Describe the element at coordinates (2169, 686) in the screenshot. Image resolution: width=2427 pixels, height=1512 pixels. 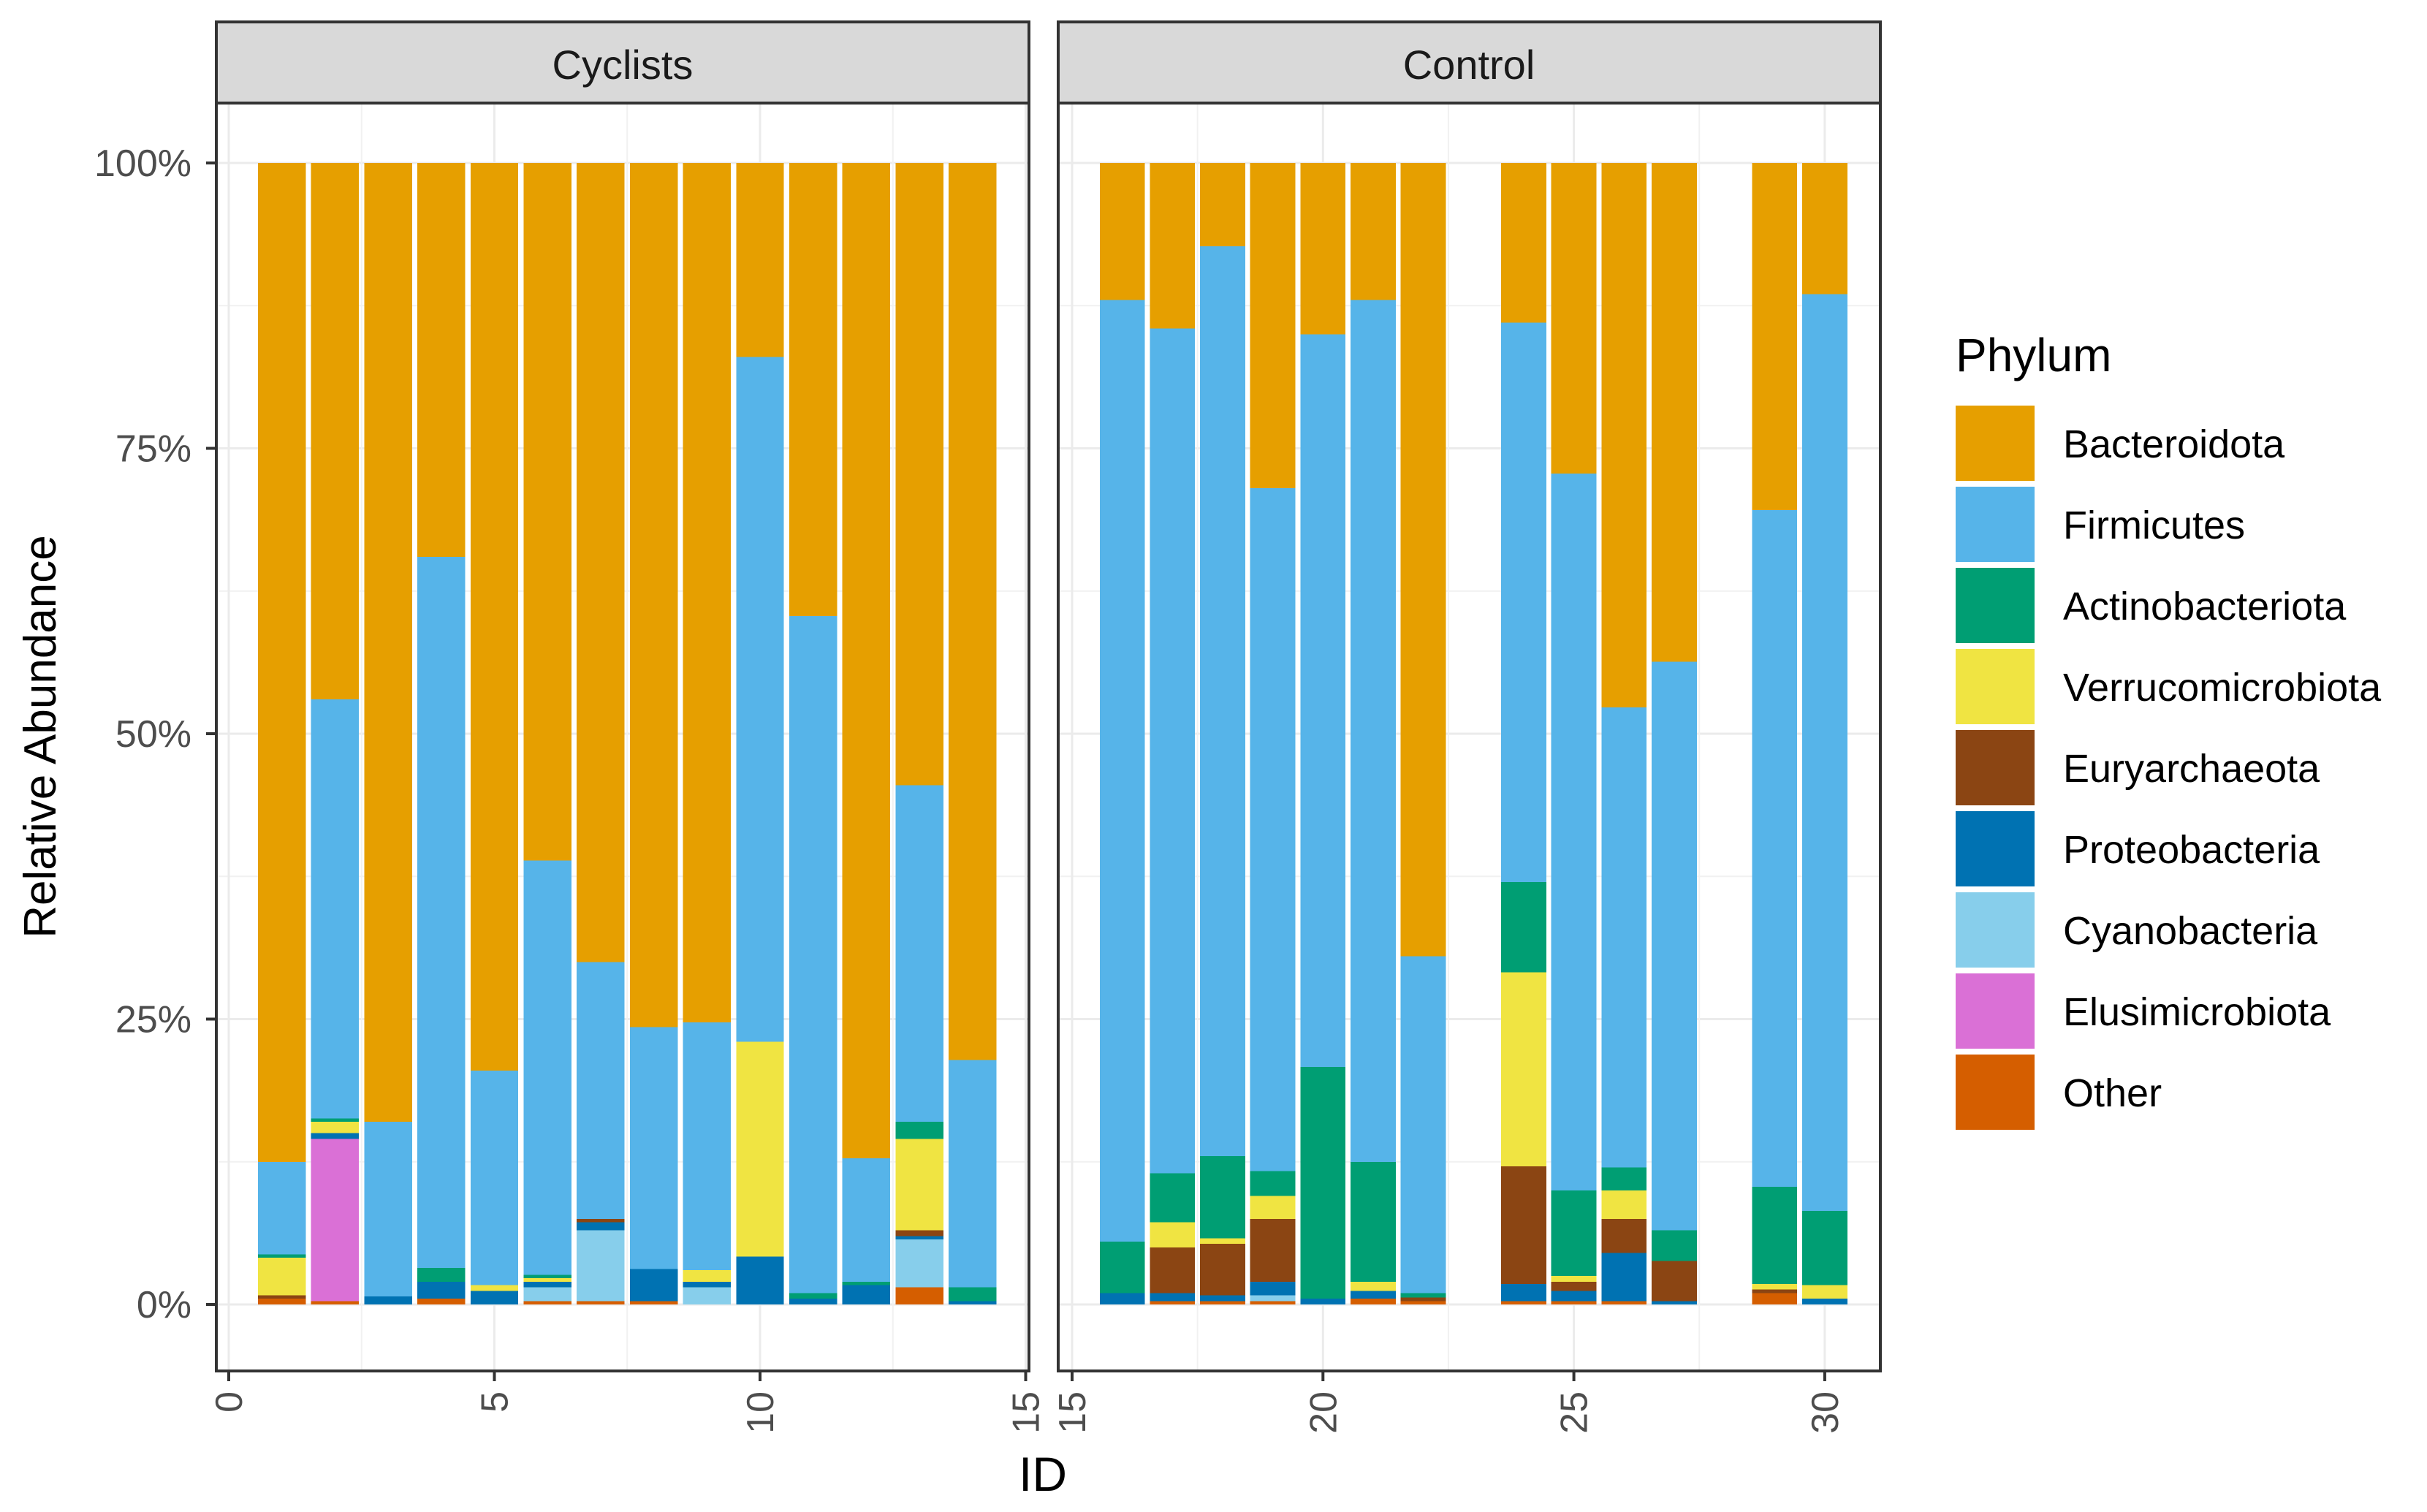
I see `legend-item-verrucomicrobiota: Verrucomicrobiota` at that location.